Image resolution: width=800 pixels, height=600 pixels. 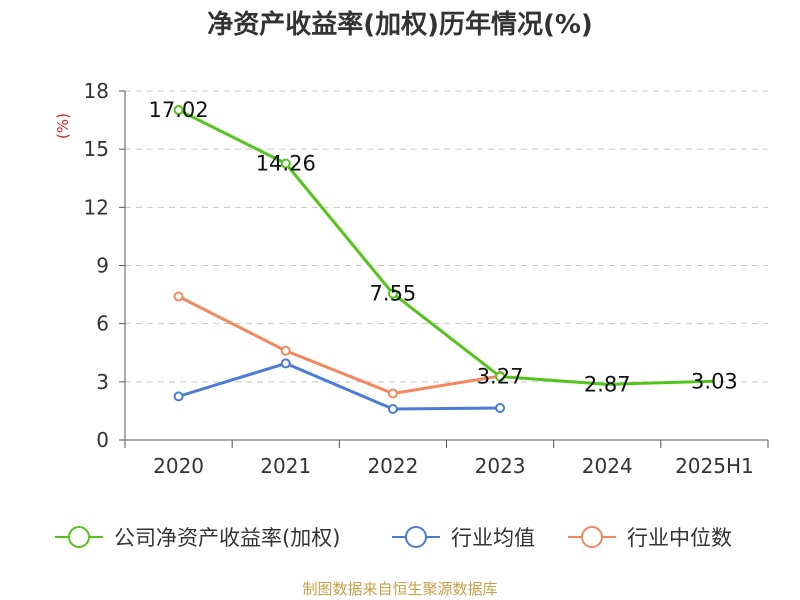 What do you see at coordinates (500, 466) in the screenshot?
I see `x-tick-label: 2023` at bounding box center [500, 466].